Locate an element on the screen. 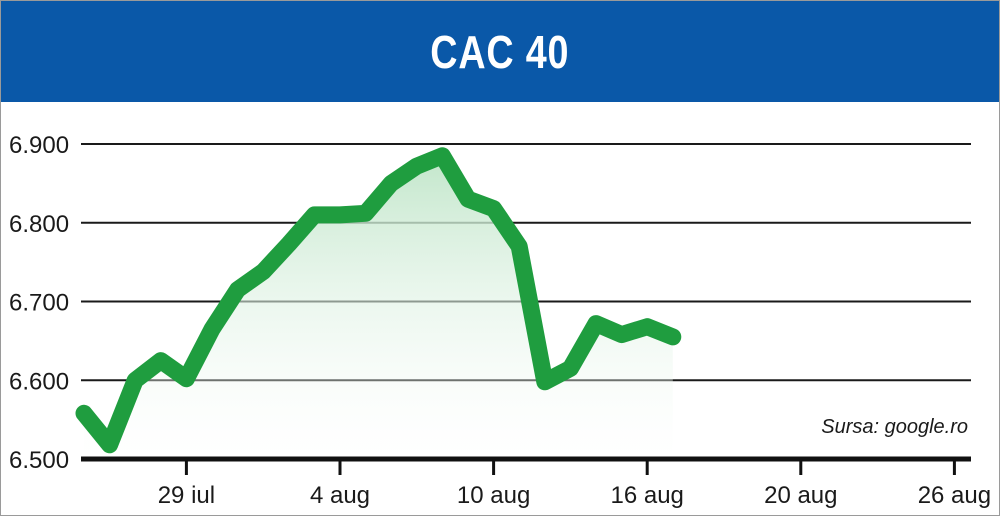  y-tick-label: 6.600 is located at coordinates (39, 381).